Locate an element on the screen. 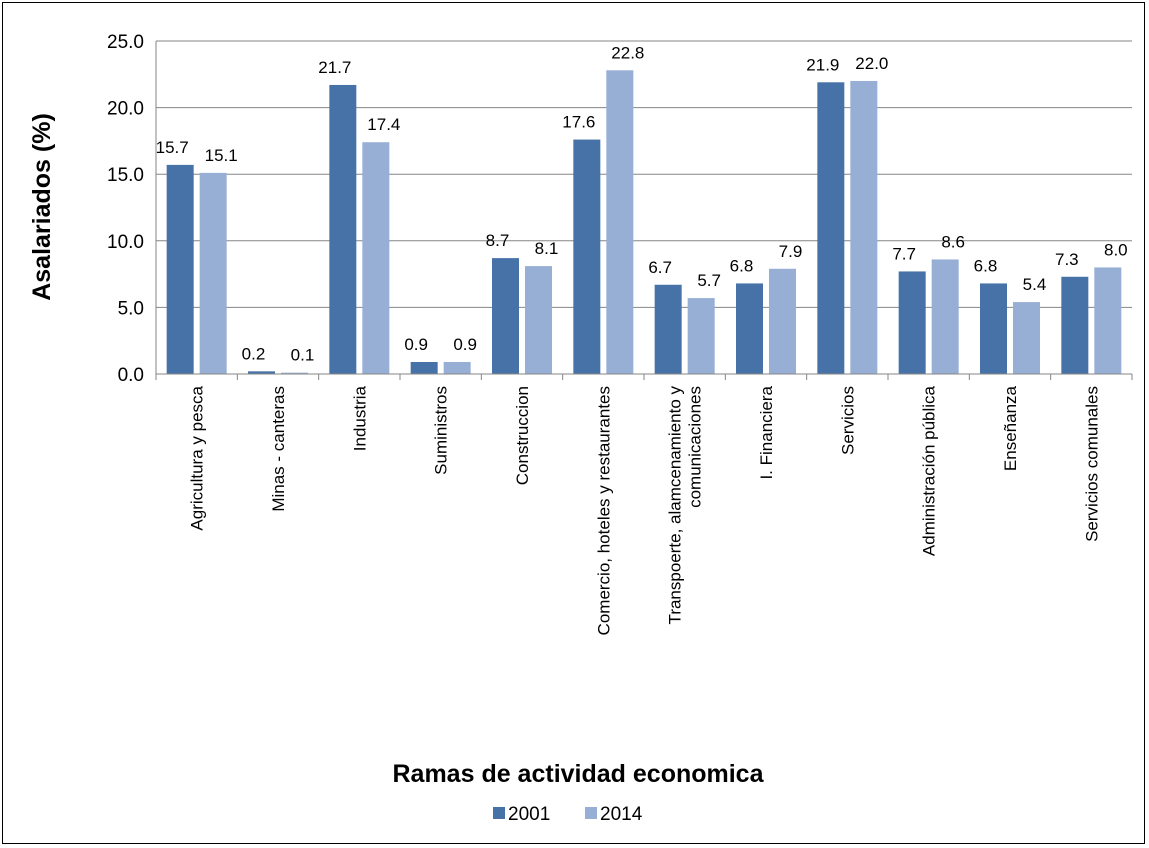 The height and width of the screenshot is (848, 1149). data-label-2014: 5.4 is located at coordinates (1035, 284).